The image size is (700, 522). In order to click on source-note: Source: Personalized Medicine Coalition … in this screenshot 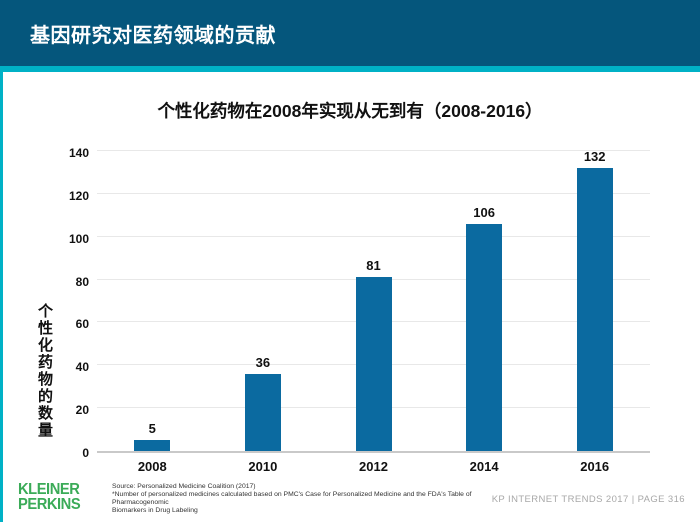, I will do `click(317, 499)`.